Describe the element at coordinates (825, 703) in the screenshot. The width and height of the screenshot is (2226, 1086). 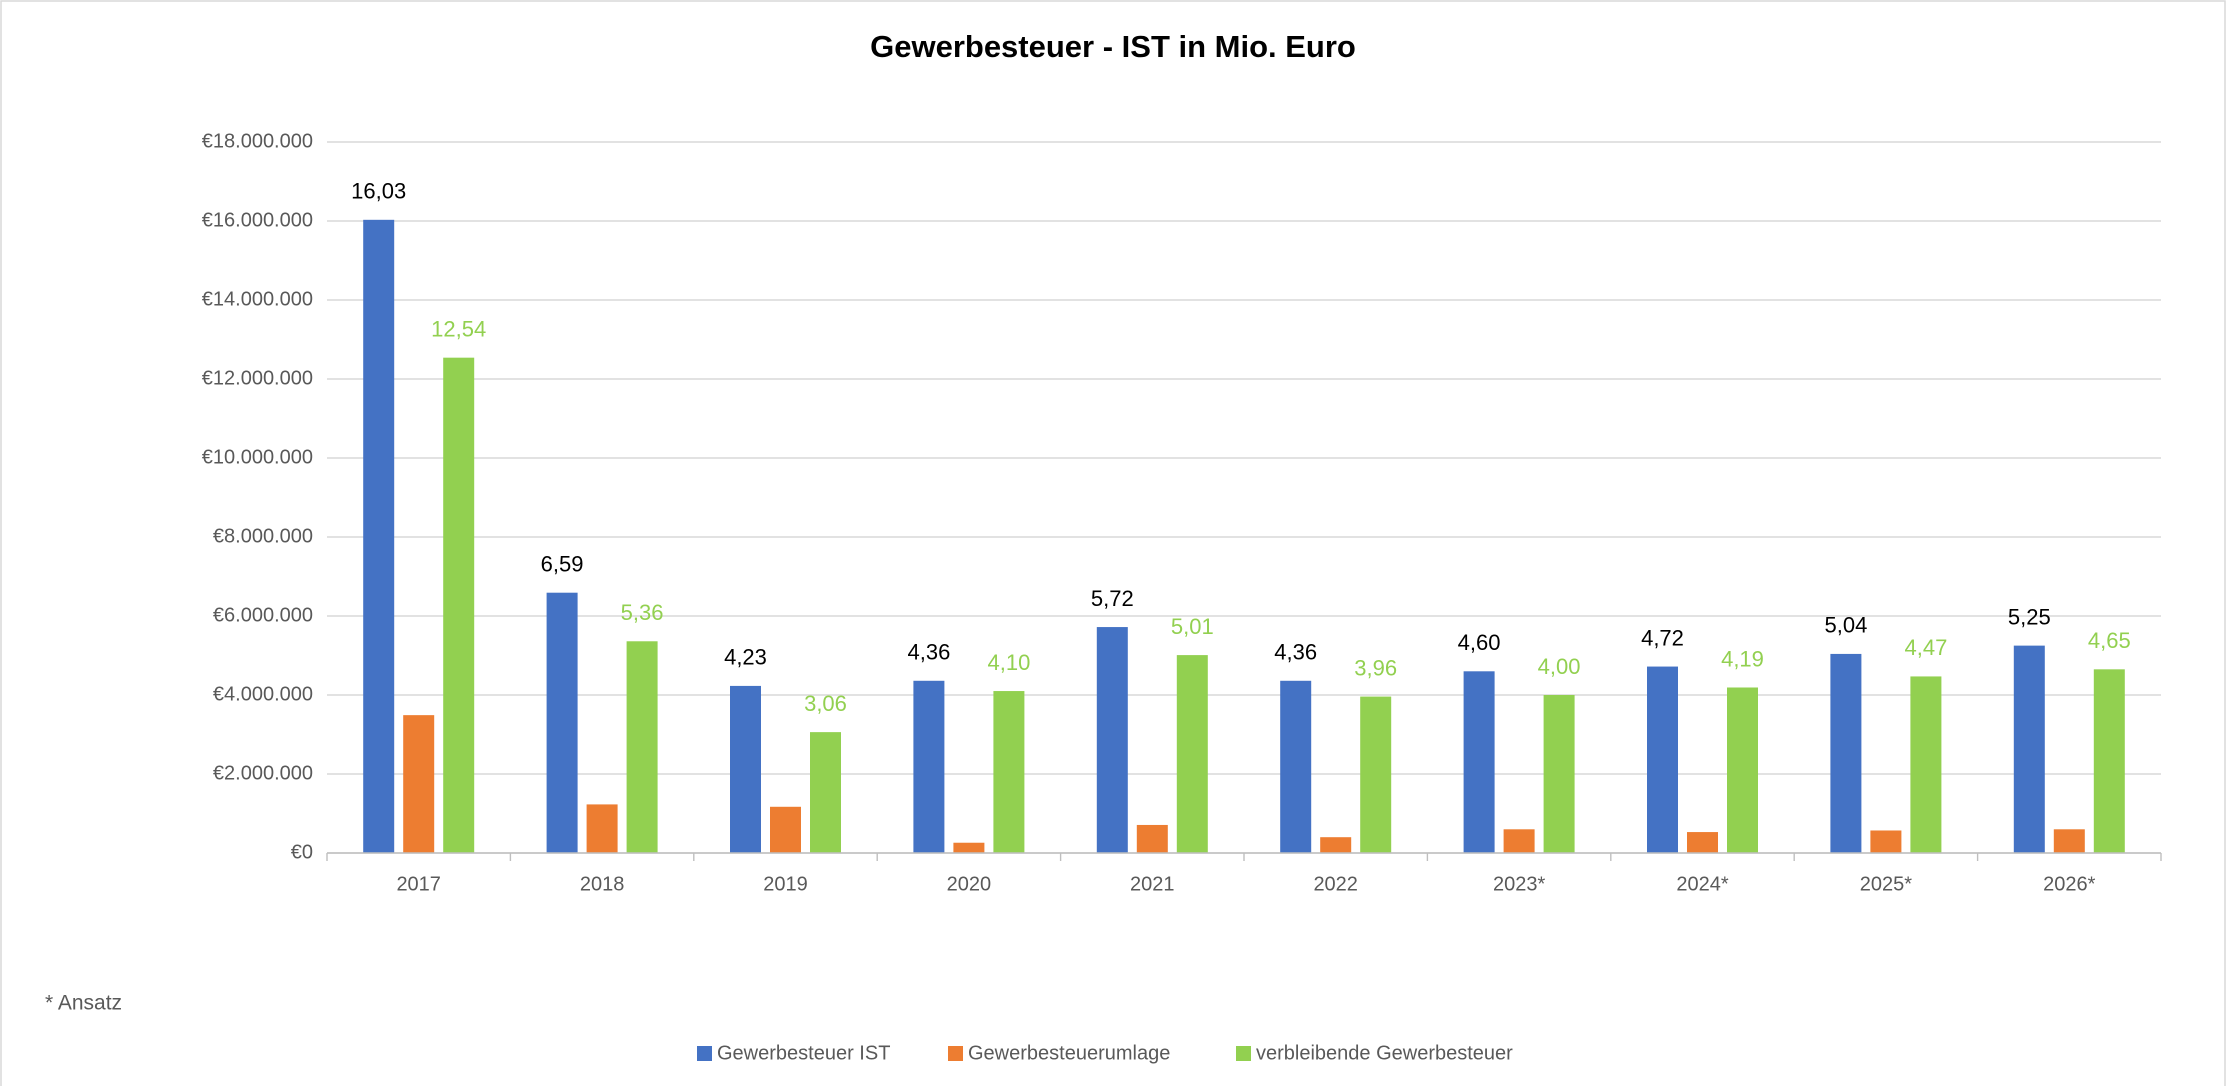
I see `data-label: 3,06` at that location.